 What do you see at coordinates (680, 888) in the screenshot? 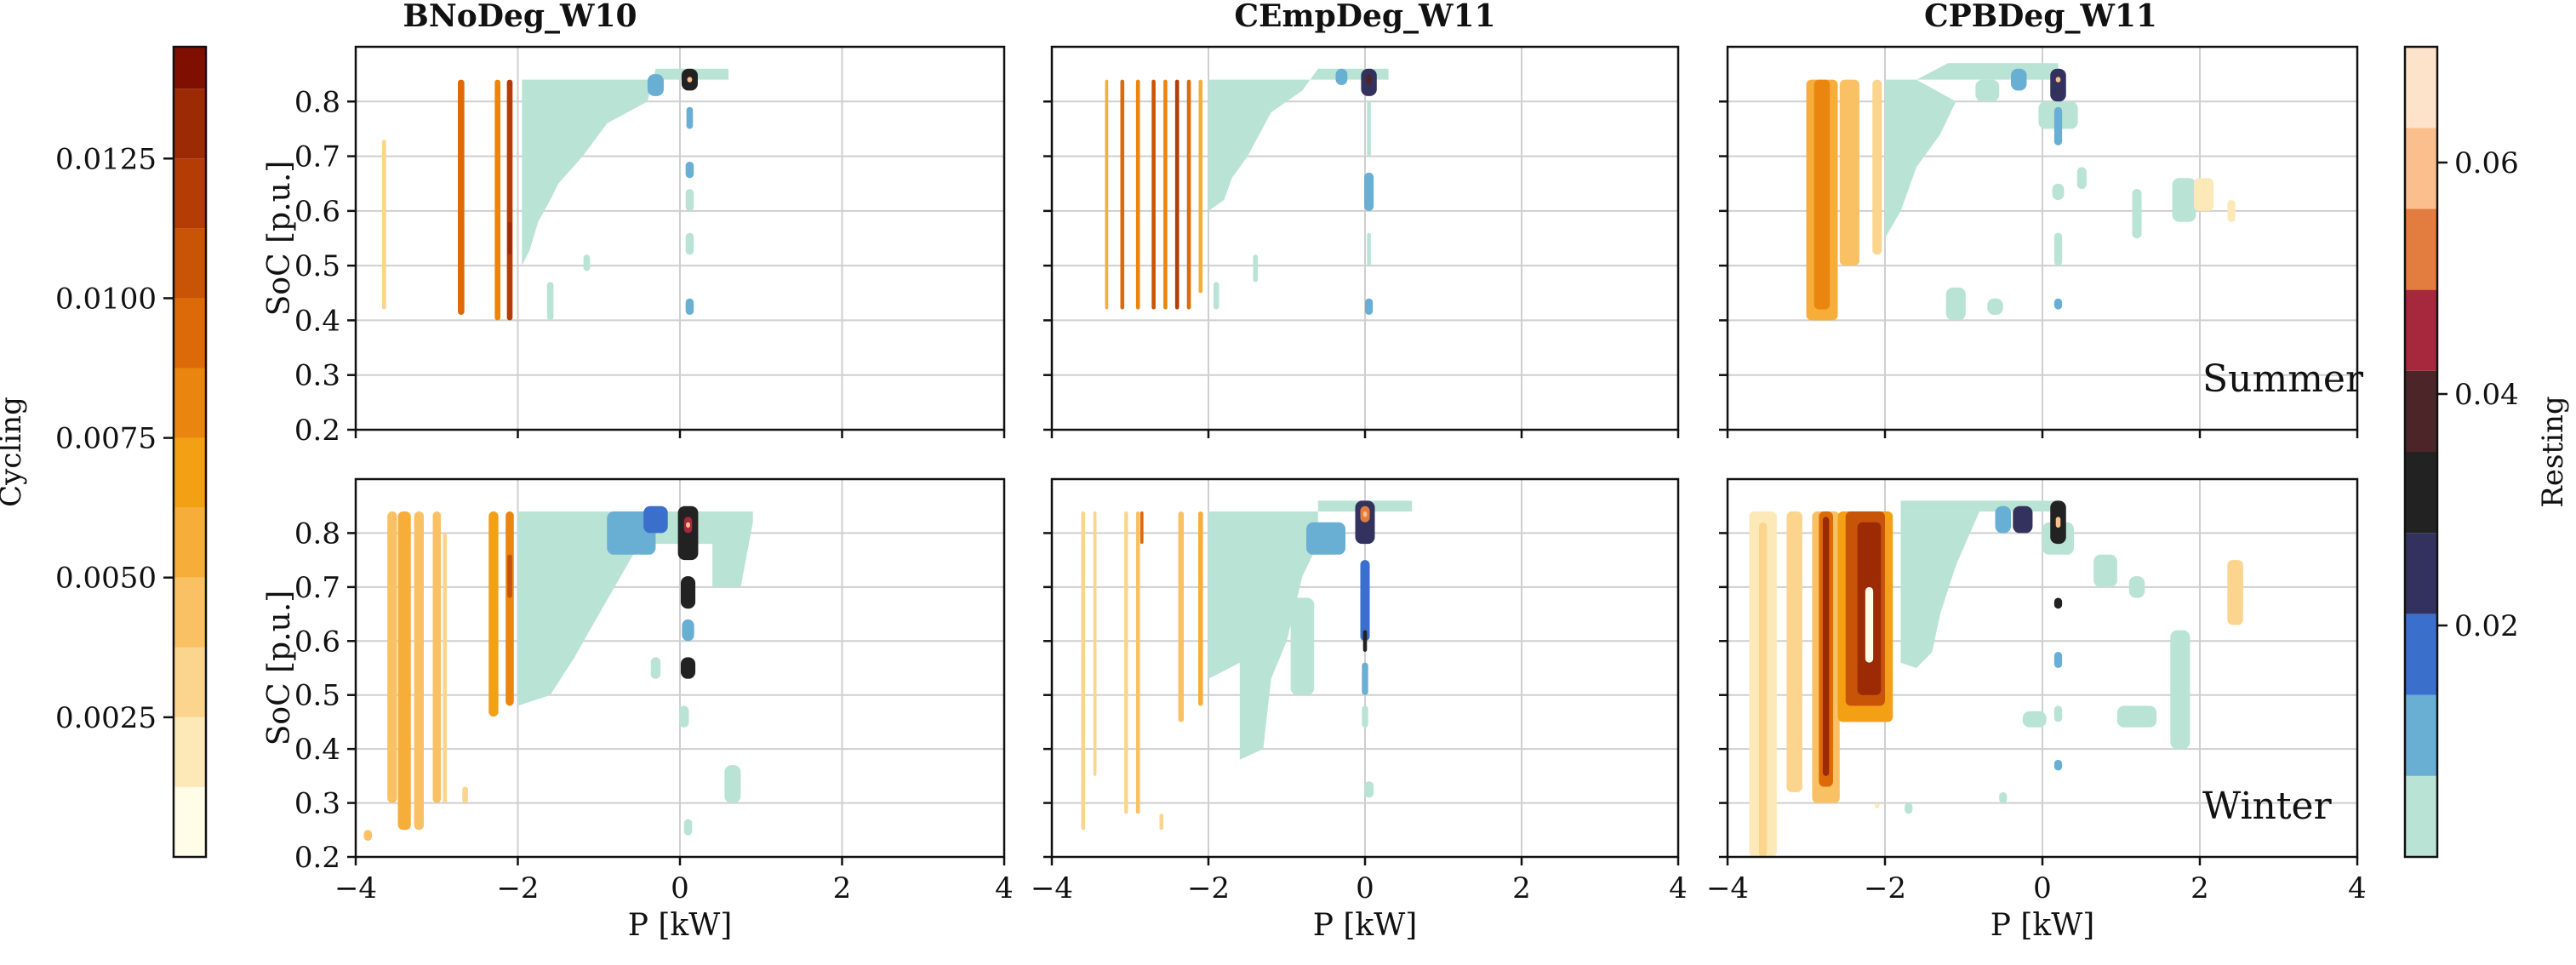
I see `x-tick-label: 0` at bounding box center [680, 888].